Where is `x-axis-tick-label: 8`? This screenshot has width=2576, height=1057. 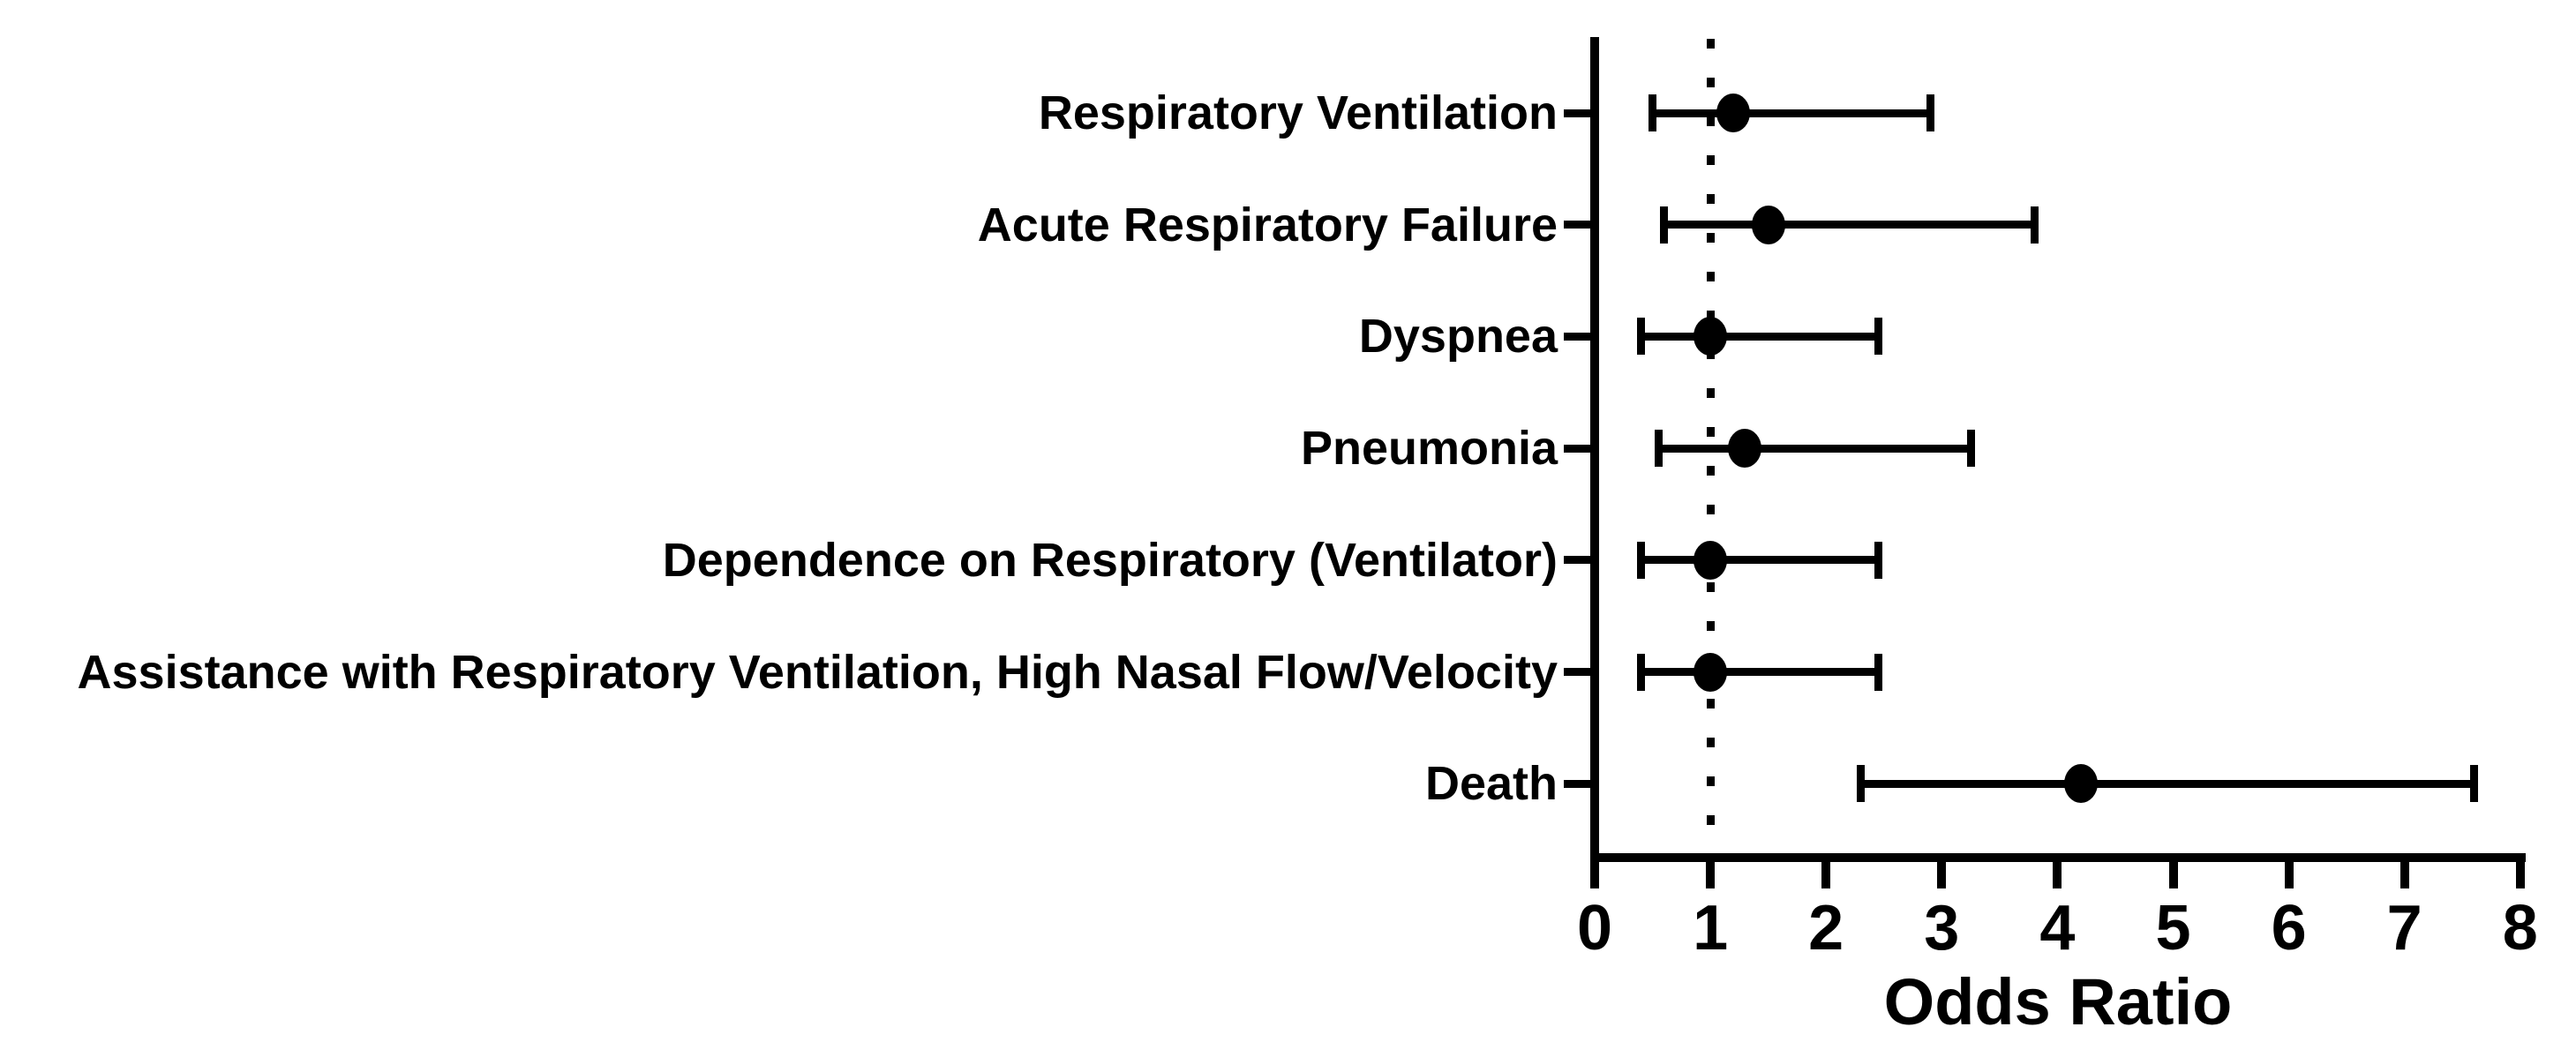
x-axis-tick-label: 8 is located at coordinates (2520, 928).